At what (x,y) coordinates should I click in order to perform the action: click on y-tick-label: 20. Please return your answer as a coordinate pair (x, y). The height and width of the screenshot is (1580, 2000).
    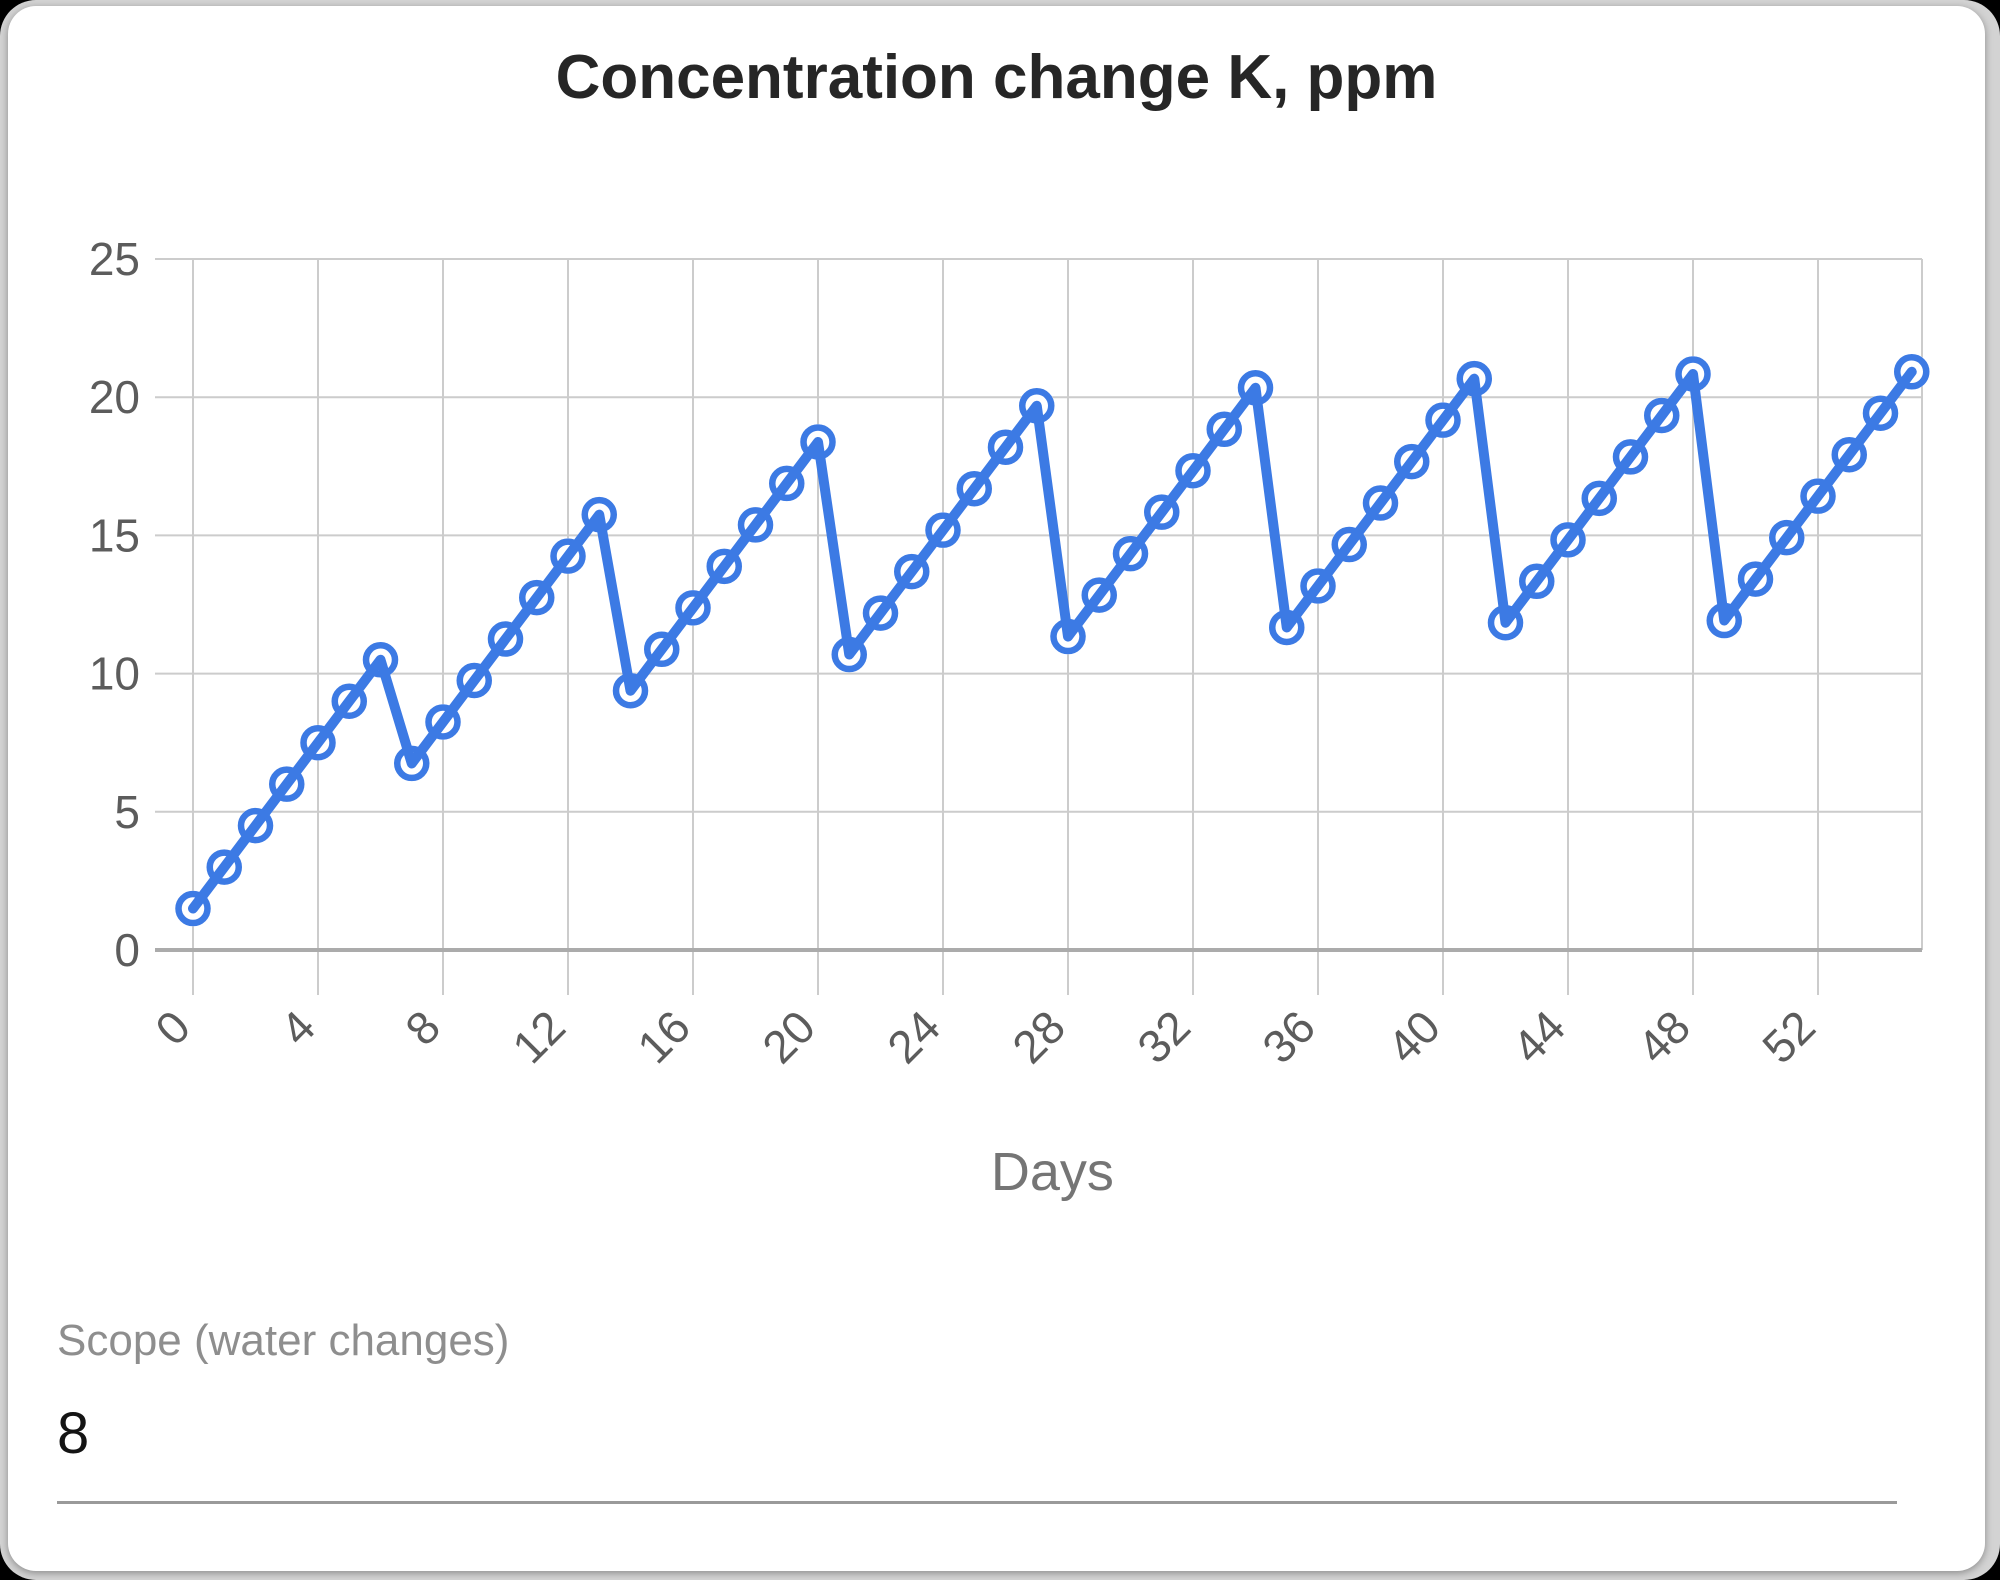
    Looking at the image, I should click on (114, 397).